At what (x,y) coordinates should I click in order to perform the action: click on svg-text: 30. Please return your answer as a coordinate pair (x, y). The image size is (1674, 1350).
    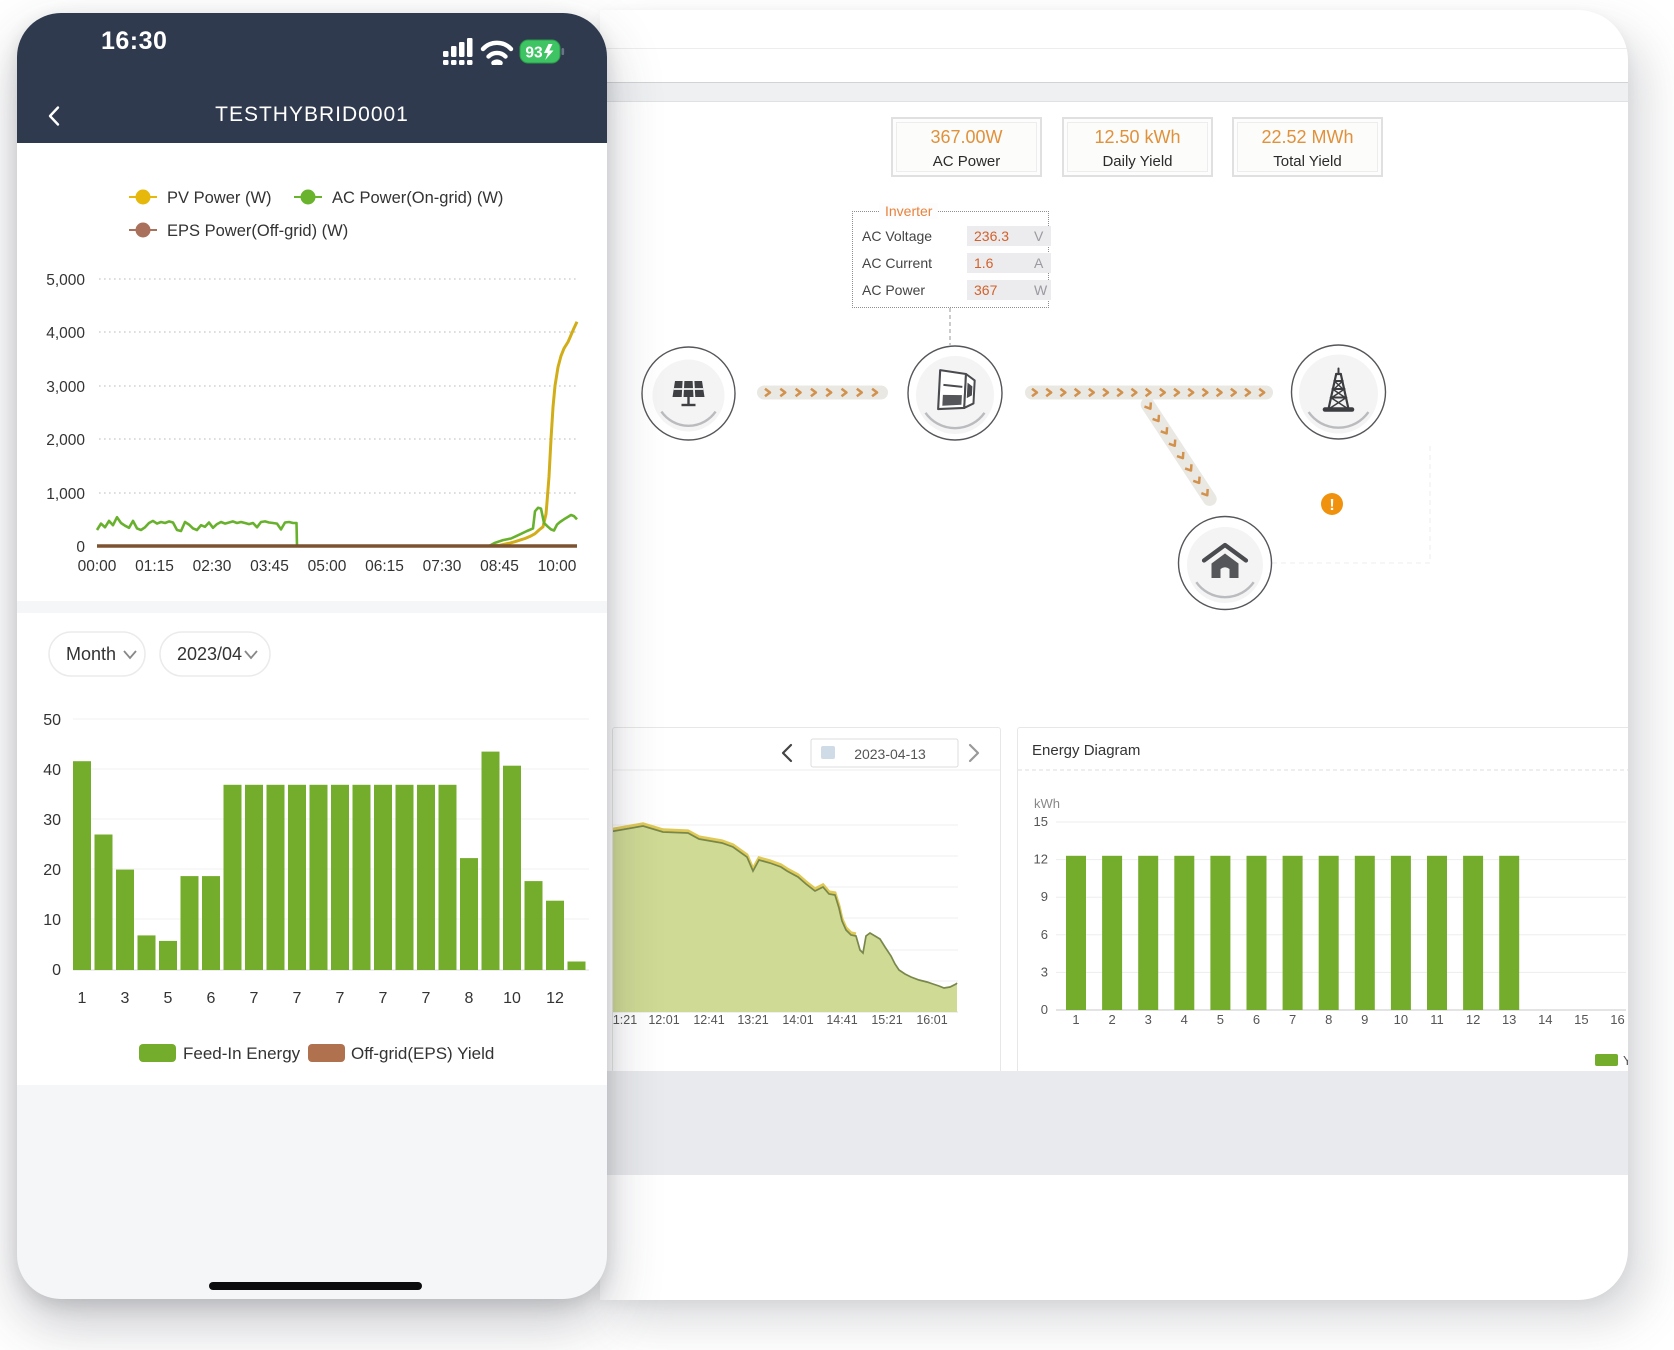
    Looking at the image, I should click on (52, 820).